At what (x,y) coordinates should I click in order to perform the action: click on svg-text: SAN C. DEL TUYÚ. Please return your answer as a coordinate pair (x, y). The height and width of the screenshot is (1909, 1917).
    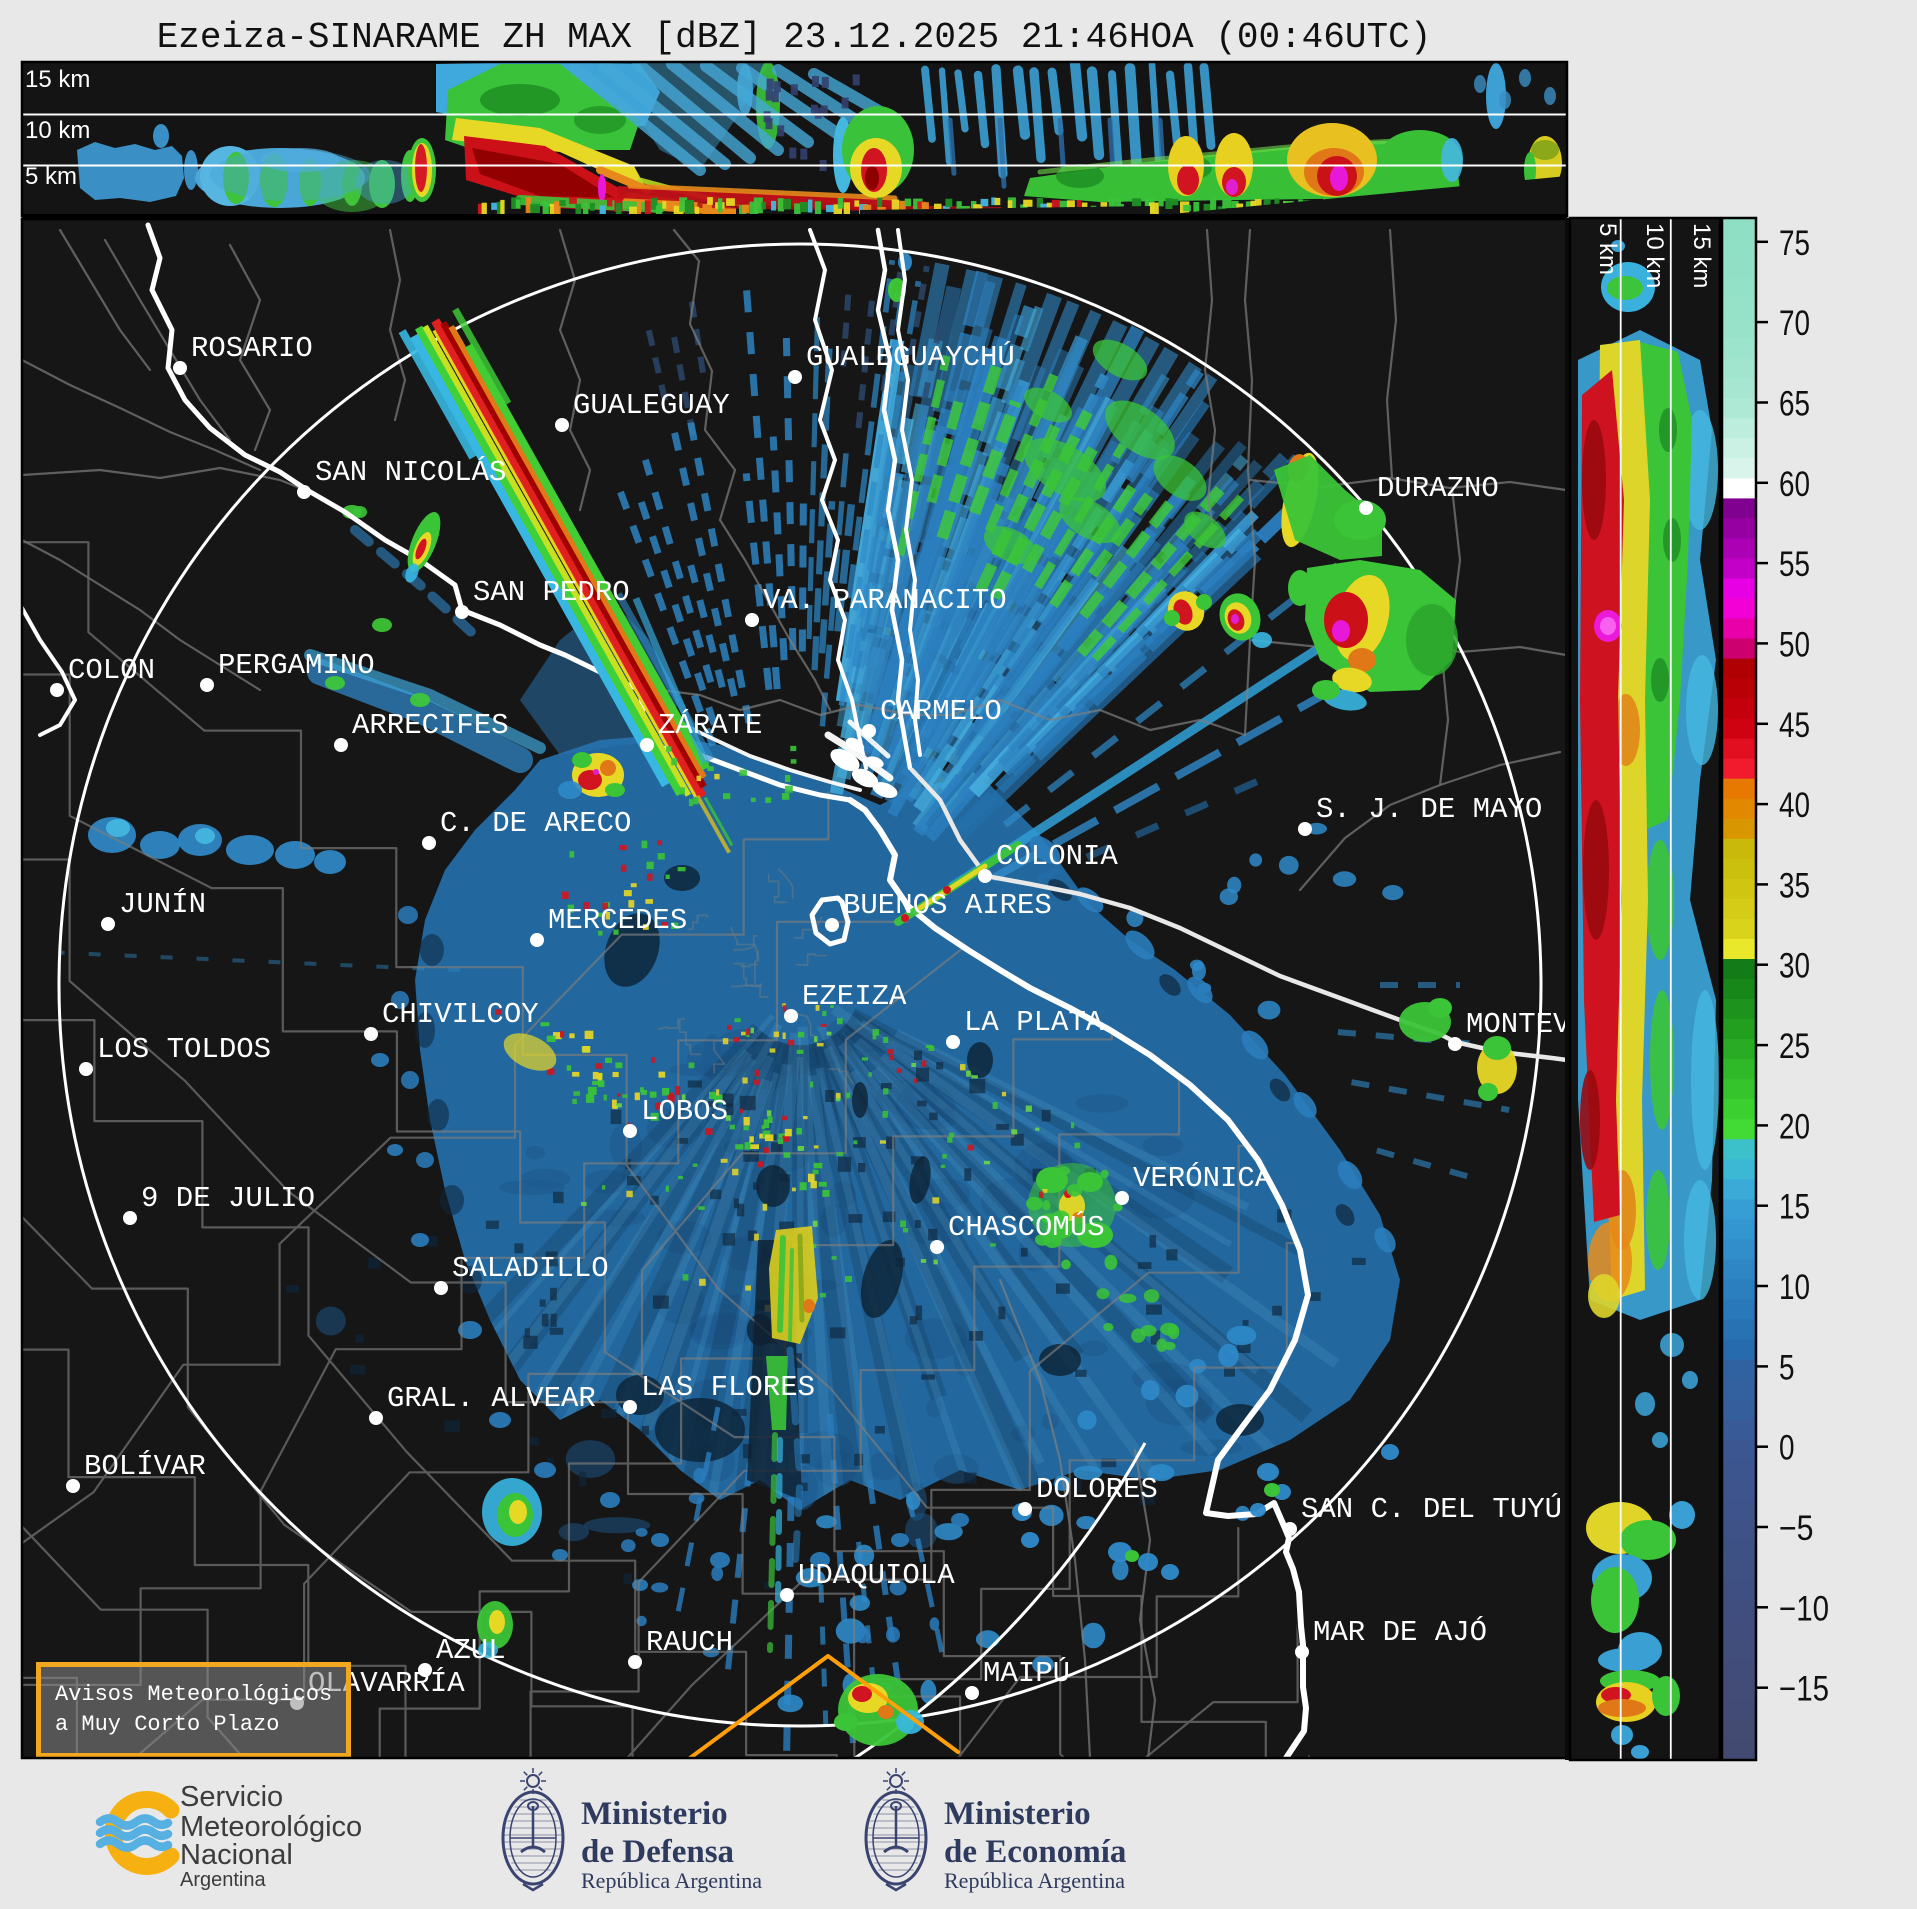
    Looking at the image, I should click on (1431, 1509).